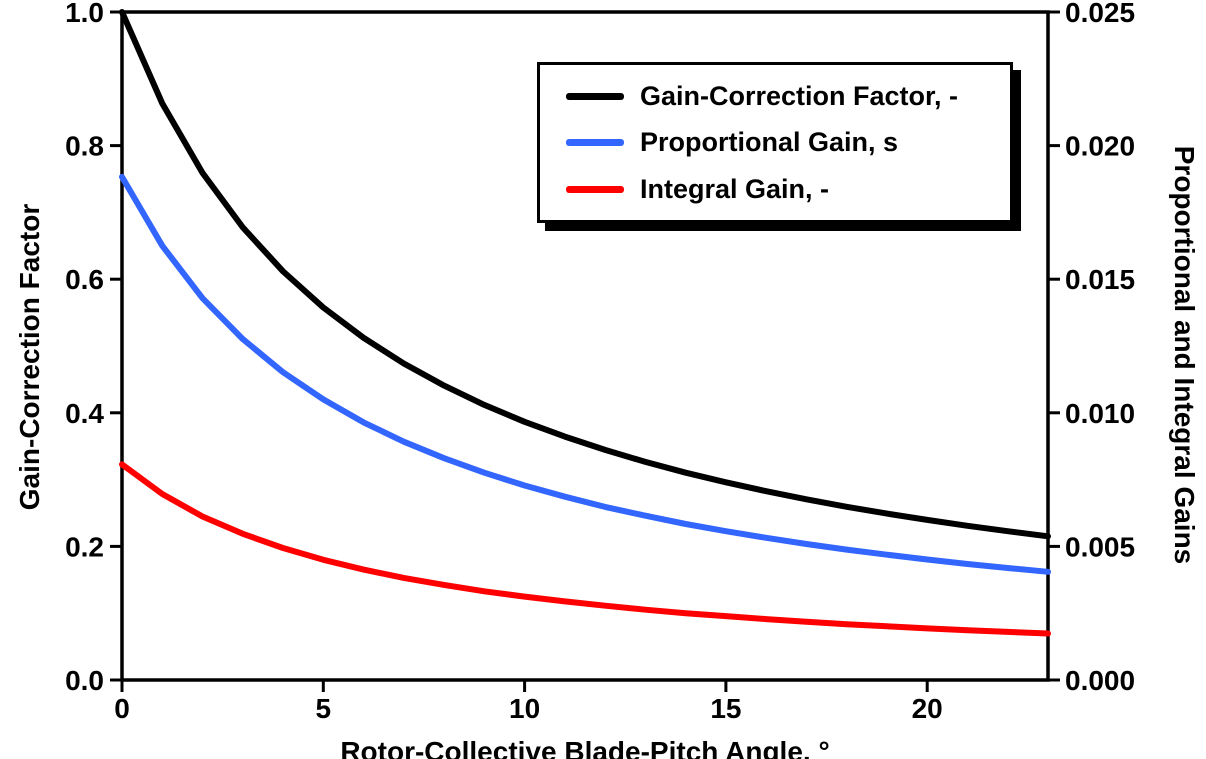 Image resolution: width=1206 pixels, height=759 pixels. What do you see at coordinates (725, 708) in the screenshot?
I see `x-axis-tick-label: 15` at bounding box center [725, 708].